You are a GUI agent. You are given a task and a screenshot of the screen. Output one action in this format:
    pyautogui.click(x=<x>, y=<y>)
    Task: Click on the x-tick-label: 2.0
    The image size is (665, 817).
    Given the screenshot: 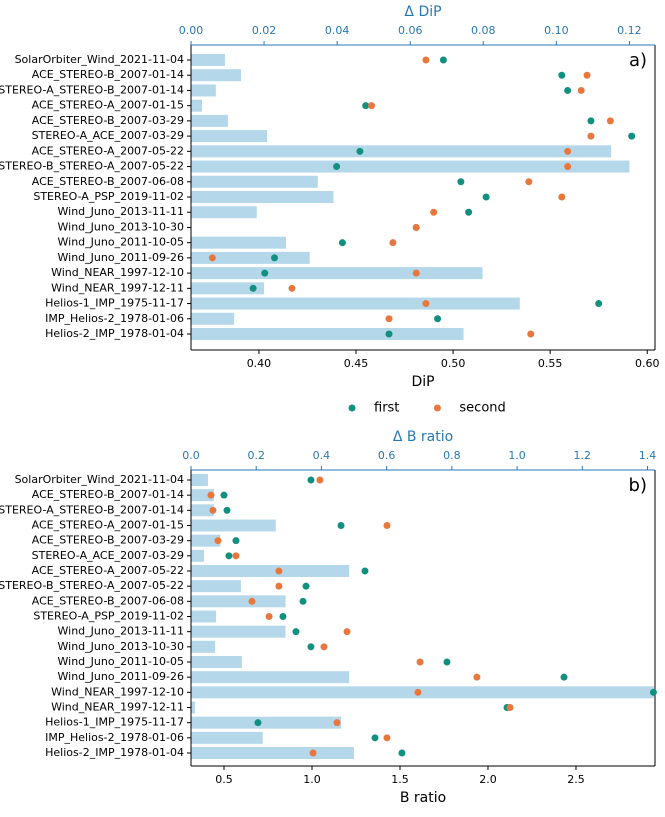 What is the action you would take?
    pyautogui.click(x=488, y=779)
    